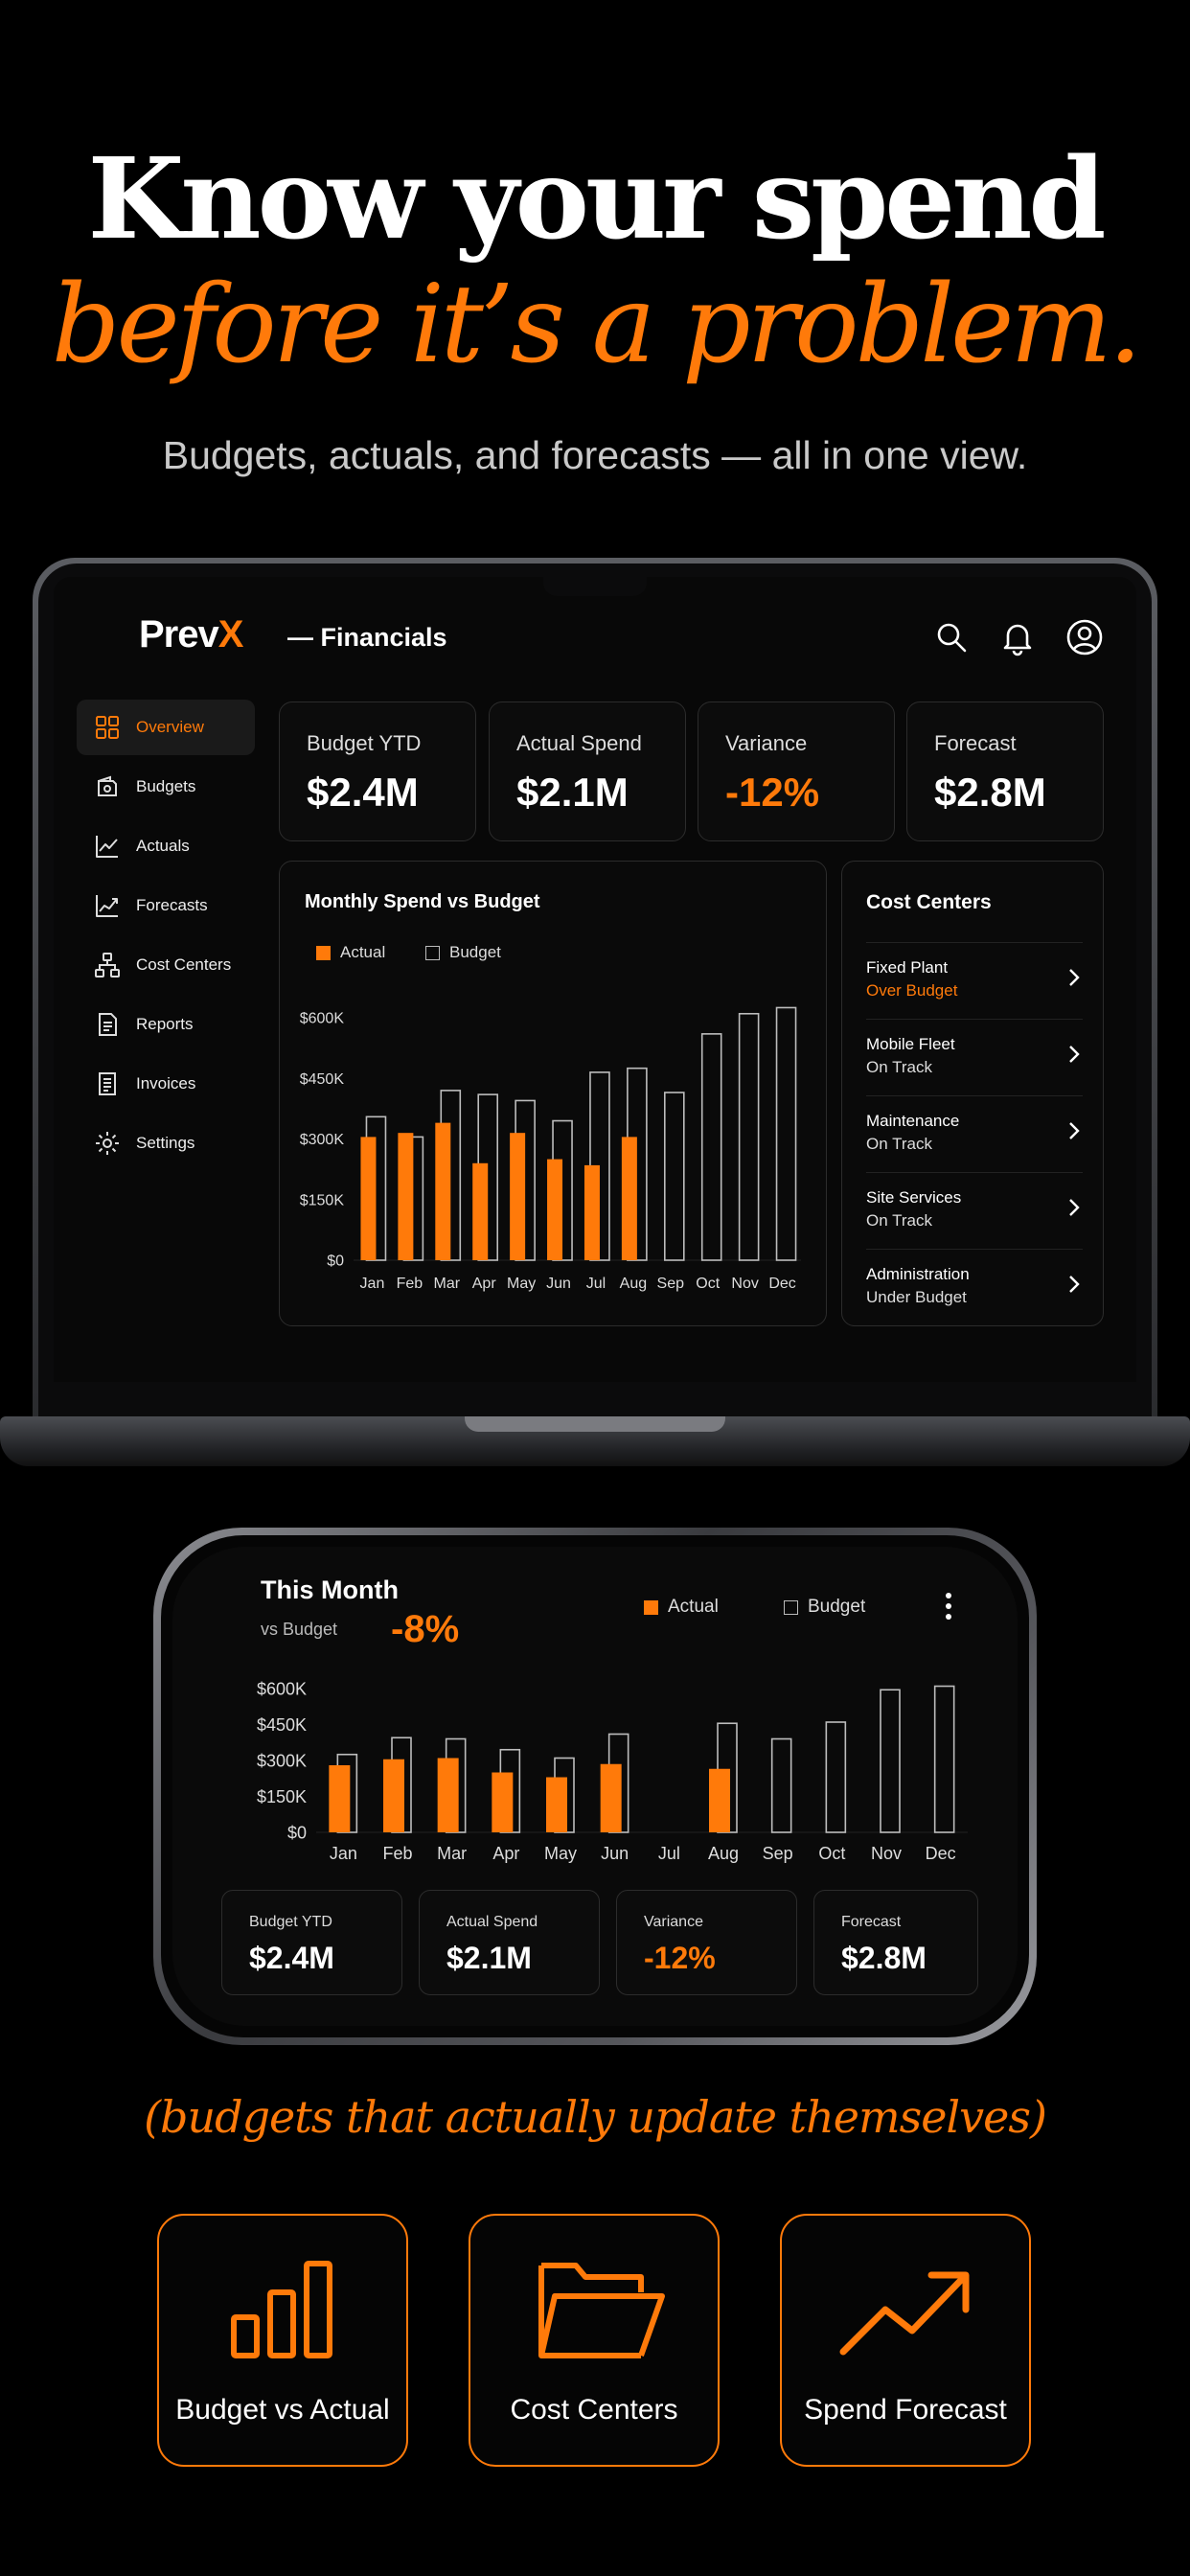 The image size is (1190, 2576). What do you see at coordinates (905, 2313) in the screenshot?
I see `trend-up-icon` at bounding box center [905, 2313].